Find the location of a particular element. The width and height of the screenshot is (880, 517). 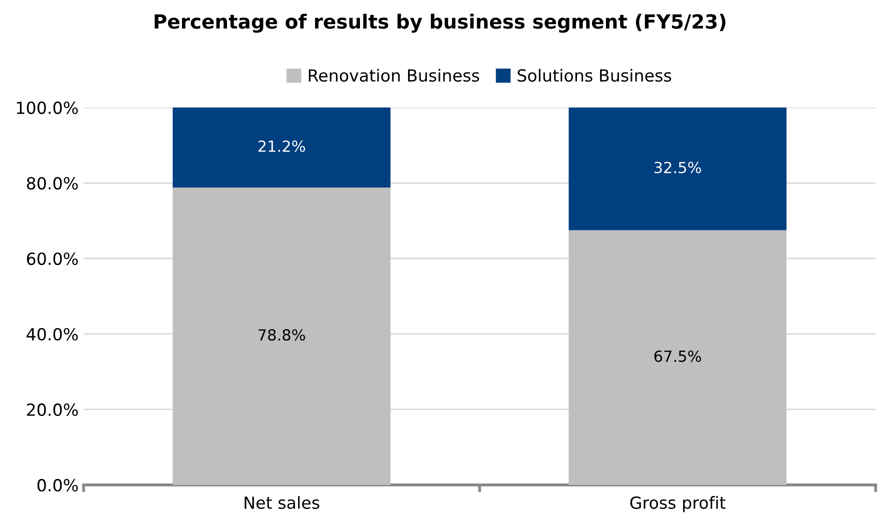

chart-title: Percentage of results by business segment (FY5/23) is located at coordinates (440, 23).